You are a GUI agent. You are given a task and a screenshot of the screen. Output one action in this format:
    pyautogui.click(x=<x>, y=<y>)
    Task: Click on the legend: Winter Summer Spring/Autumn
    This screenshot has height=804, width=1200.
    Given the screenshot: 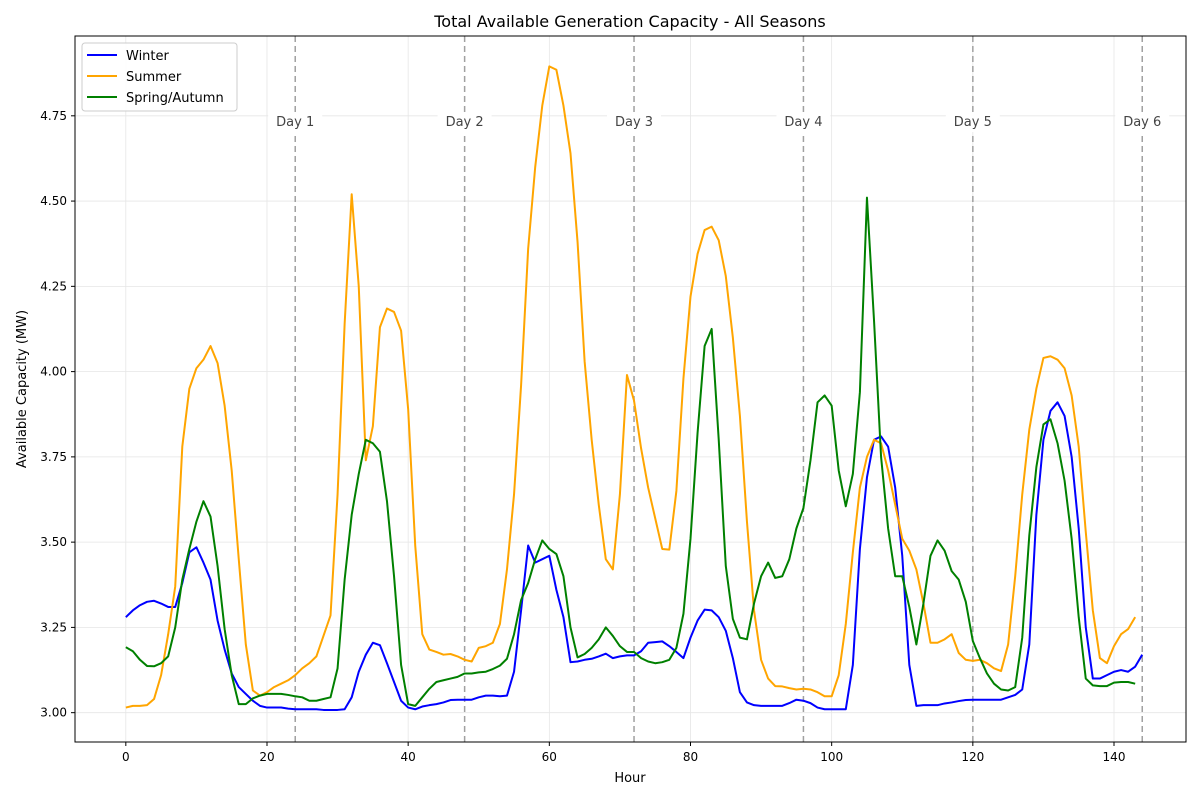 What is the action you would take?
    pyautogui.click(x=159, y=77)
    